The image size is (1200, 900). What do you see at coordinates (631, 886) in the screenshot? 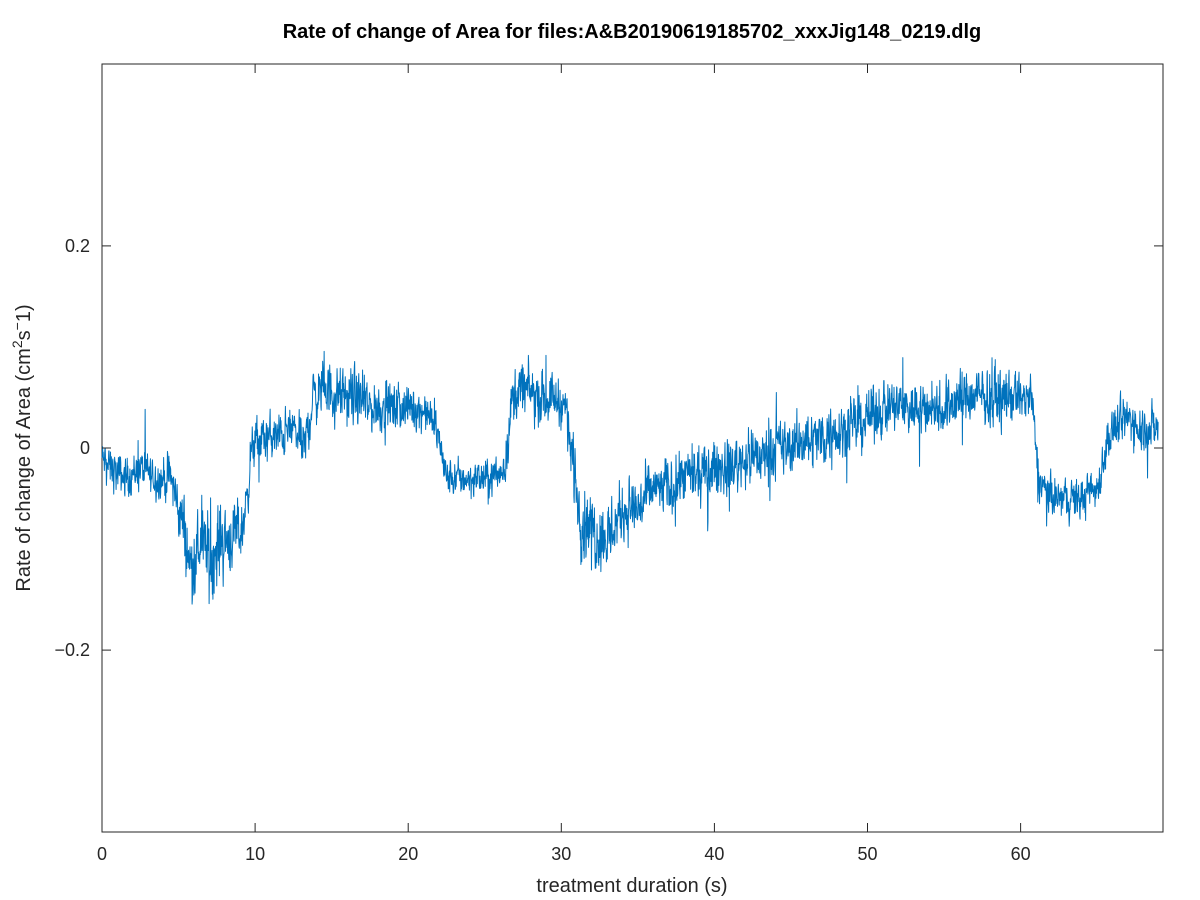
I see `x-axis-label: treatment duration (s)` at bounding box center [631, 886].